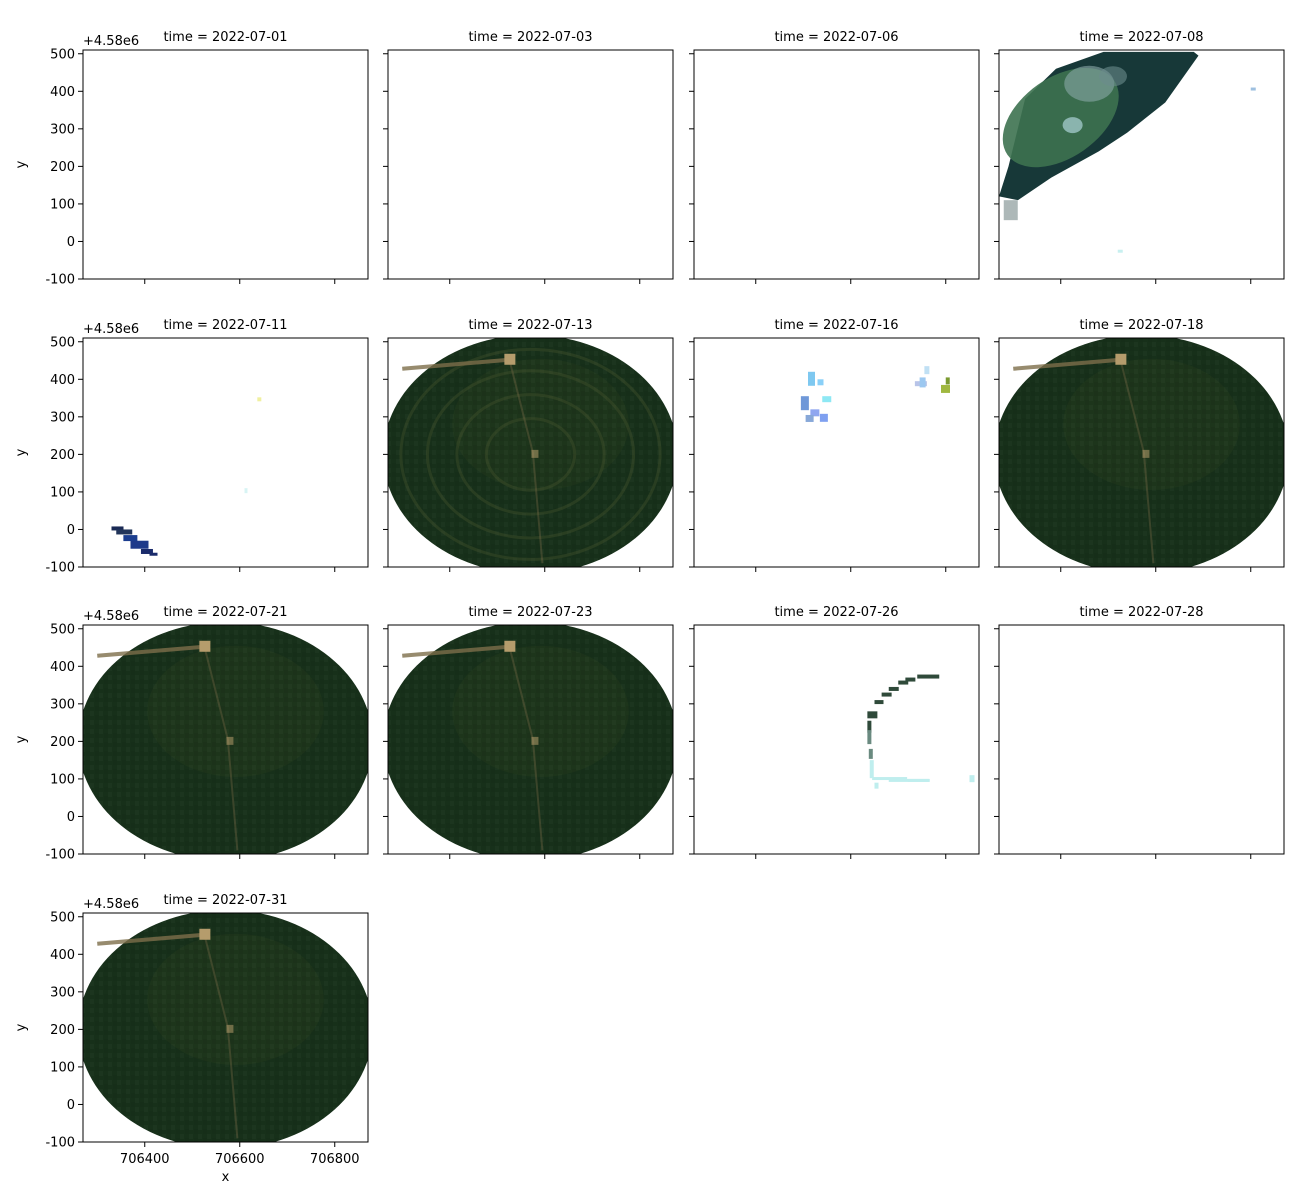  I want to click on panel: time = 2022-07-23, so click(528, 732).